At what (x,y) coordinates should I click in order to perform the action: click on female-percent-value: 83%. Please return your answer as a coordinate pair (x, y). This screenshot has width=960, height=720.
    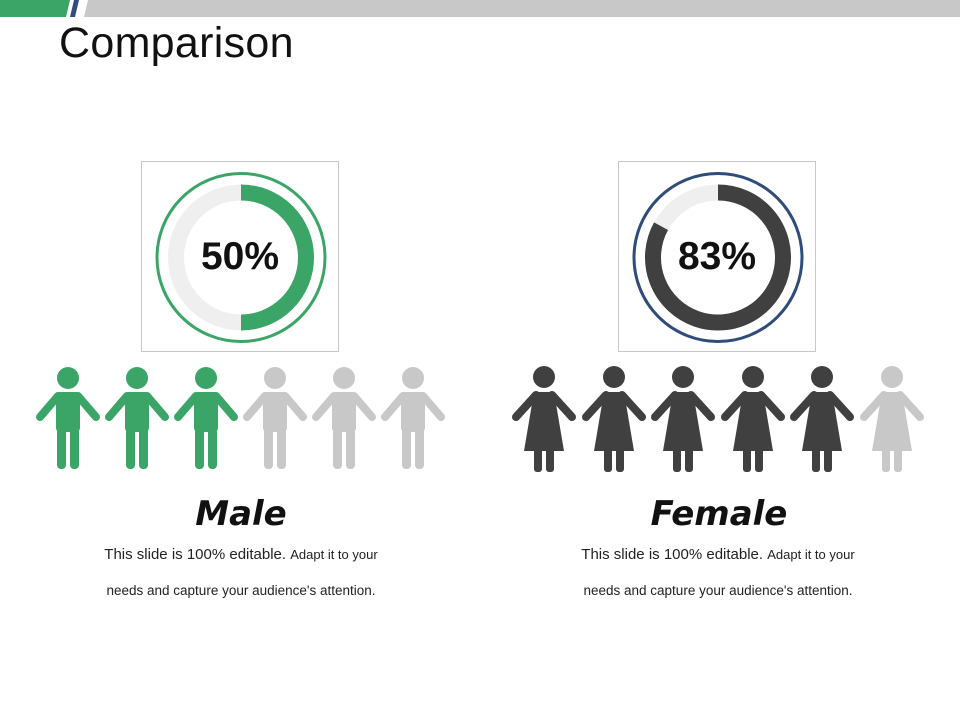
    Looking at the image, I should click on (717, 256).